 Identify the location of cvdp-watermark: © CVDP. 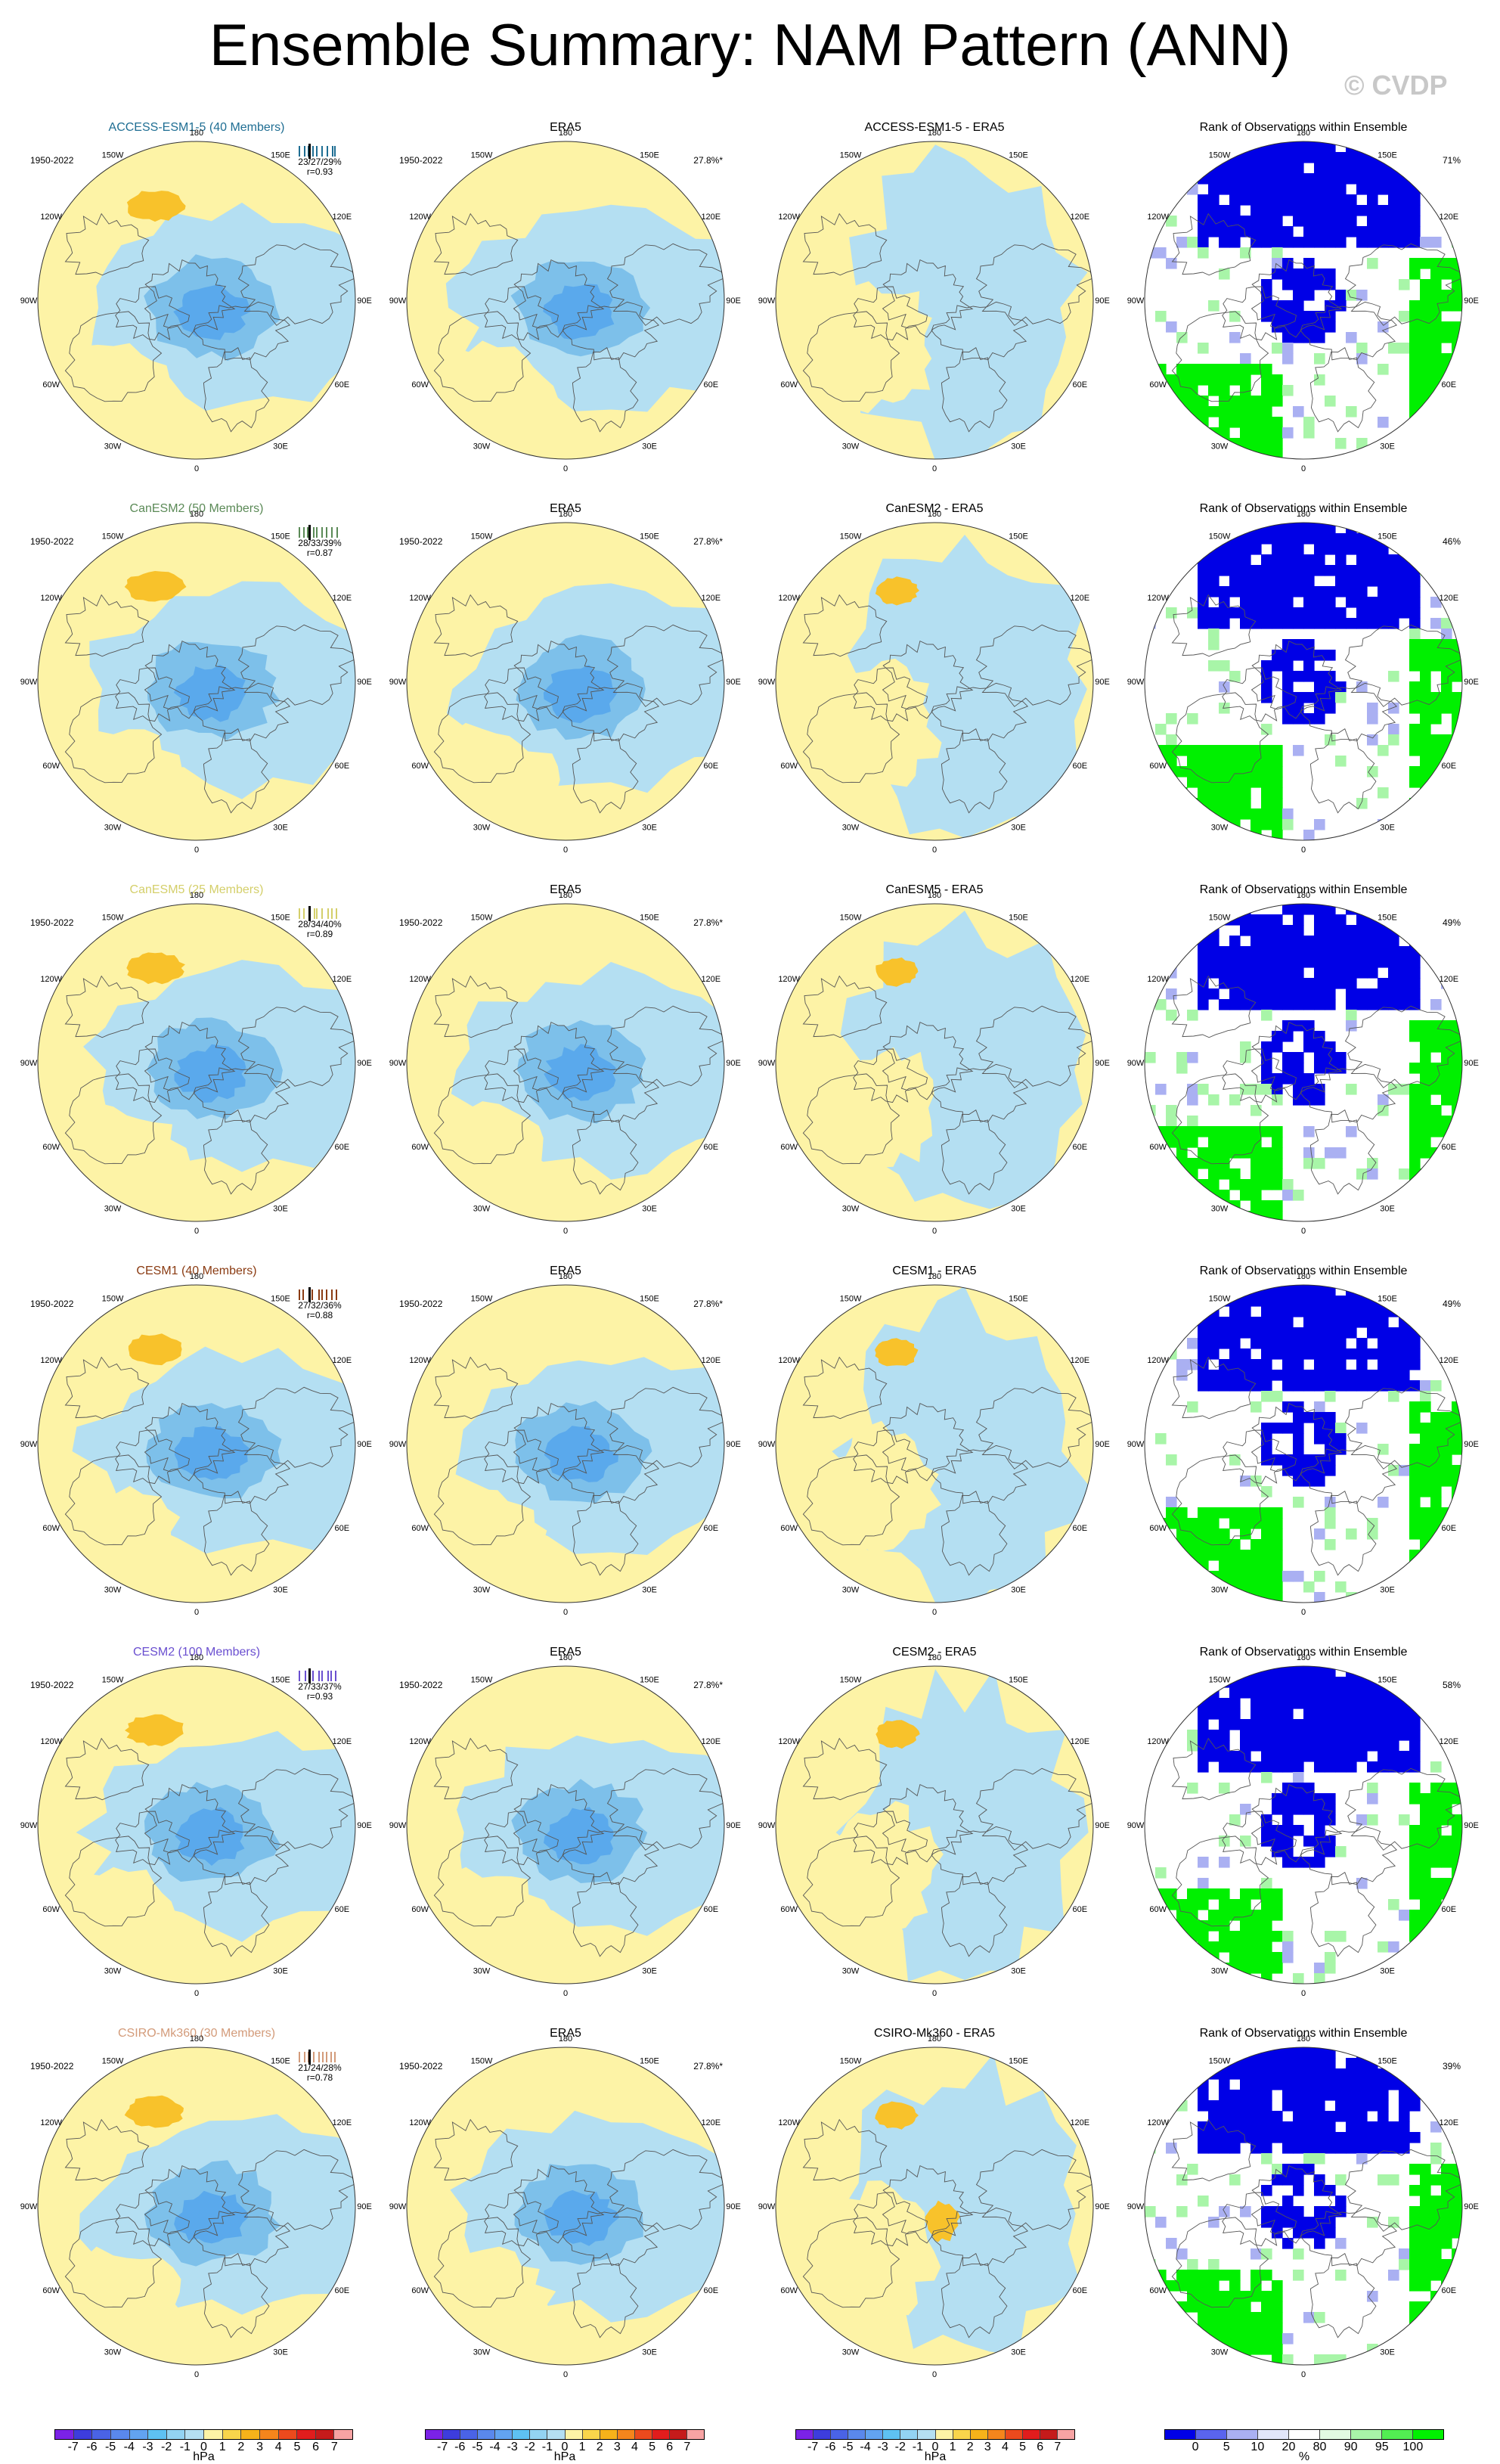
(1396, 85).